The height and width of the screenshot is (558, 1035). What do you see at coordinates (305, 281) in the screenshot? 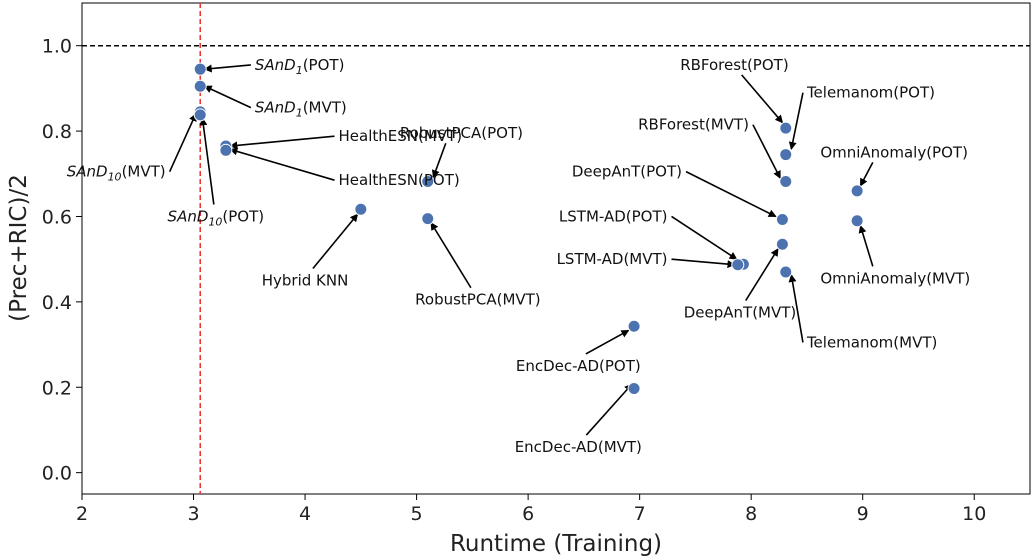
I see `annotation-label: Hybrid KNN` at bounding box center [305, 281].